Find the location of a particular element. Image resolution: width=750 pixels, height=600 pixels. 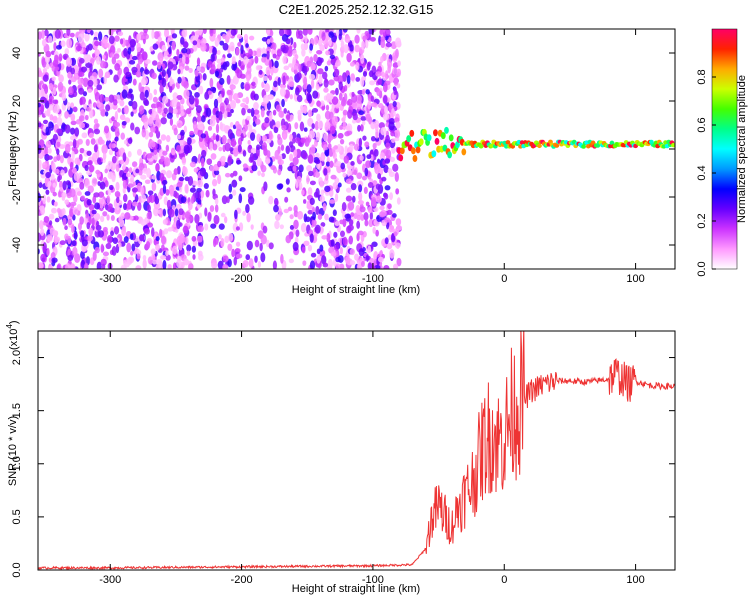

spectrogram-x-tick-label: -200 is located at coordinates (242, 279).